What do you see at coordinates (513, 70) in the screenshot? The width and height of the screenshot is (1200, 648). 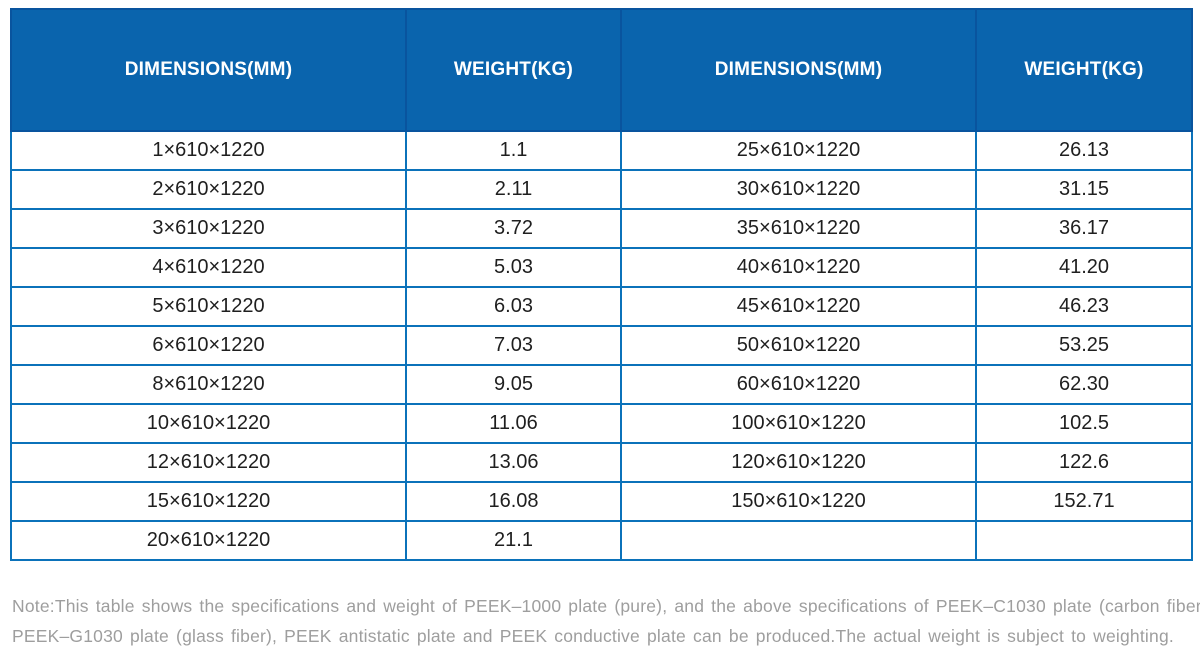 I see `column-header-weight-left: WEIGHT(KG)` at bounding box center [513, 70].